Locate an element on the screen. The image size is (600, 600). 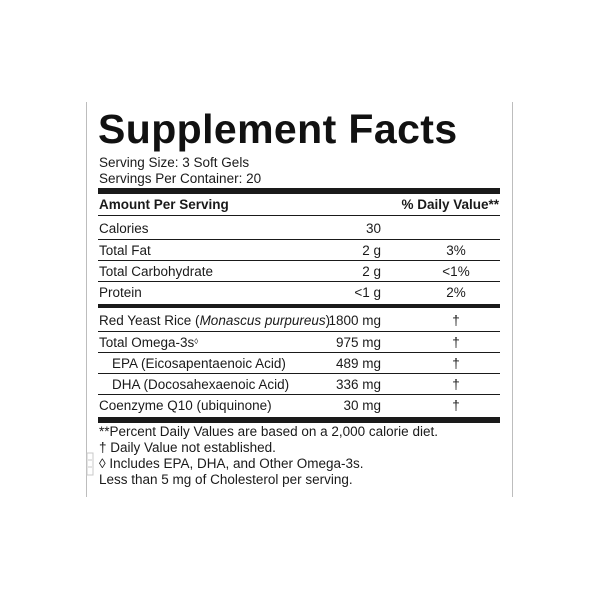
ingredient-name: EPA (Eicosapentaenoic Acid) is located at coordinates (199, 363).